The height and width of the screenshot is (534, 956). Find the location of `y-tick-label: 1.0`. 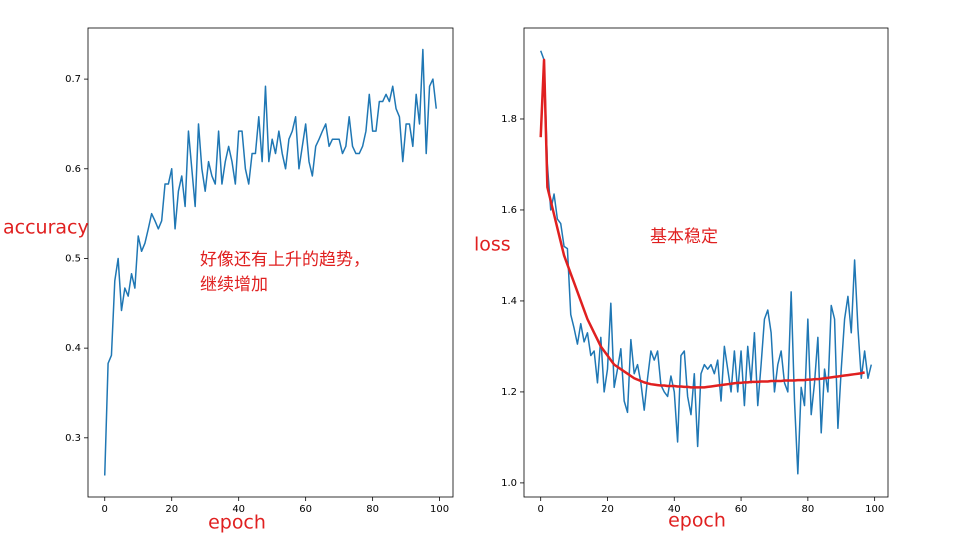

y-tick-label: 1.0 is located at coordinates (509, 483).